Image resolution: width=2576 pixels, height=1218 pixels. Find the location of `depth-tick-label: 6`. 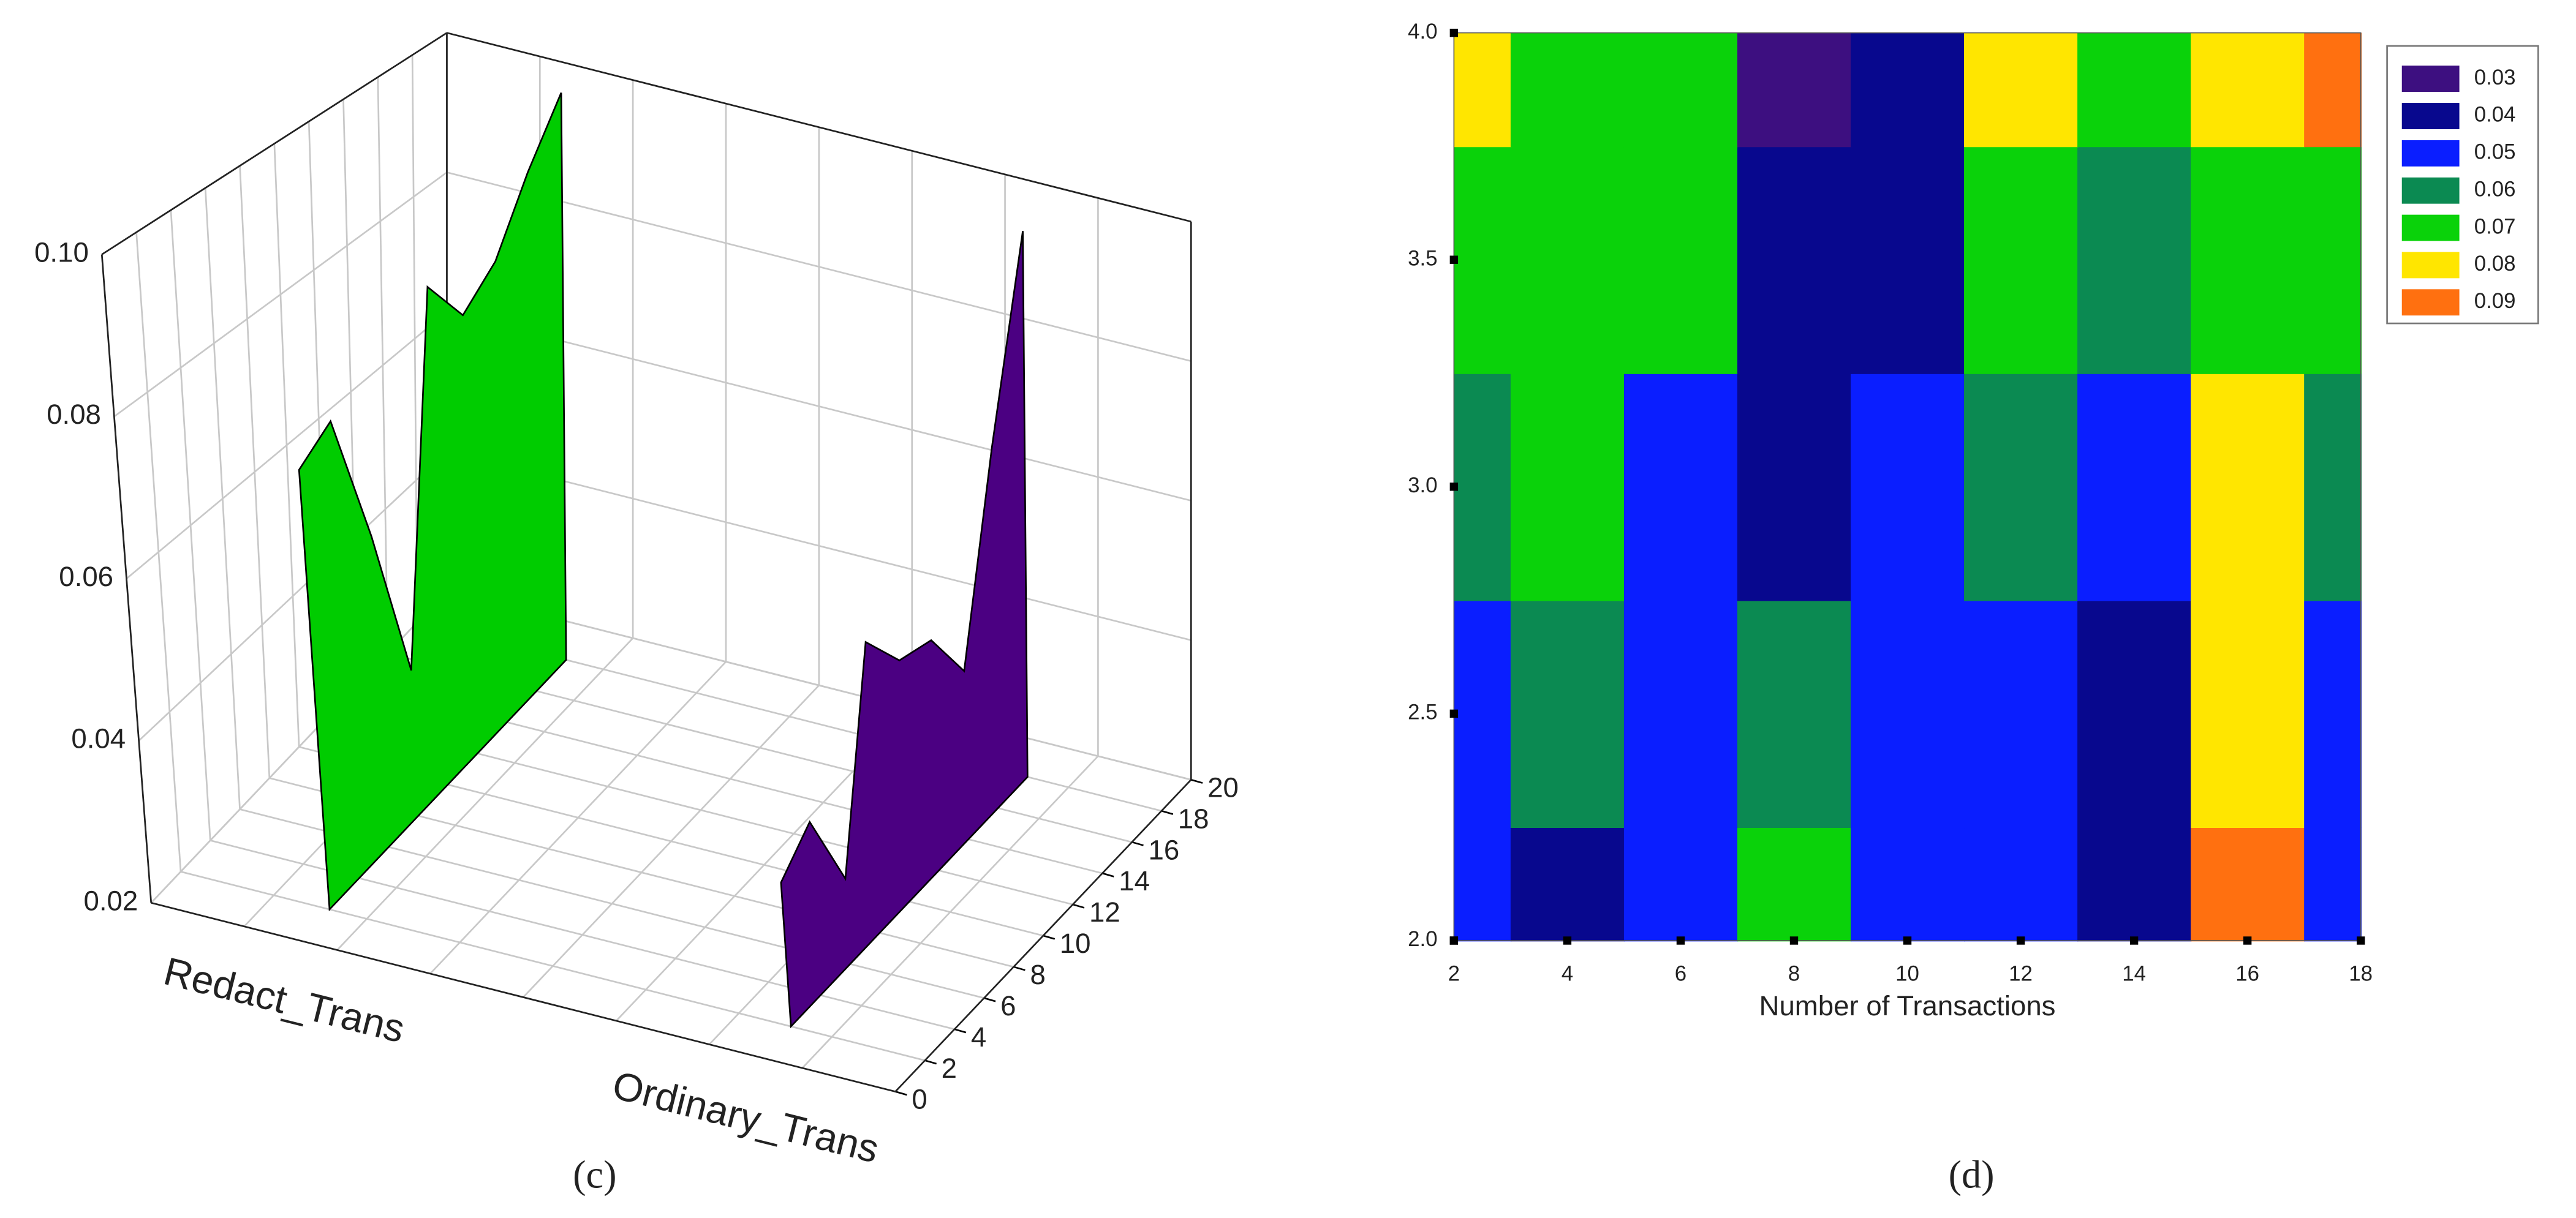

depth-tick-label: 6 is located at coordinates (1008, 1005).